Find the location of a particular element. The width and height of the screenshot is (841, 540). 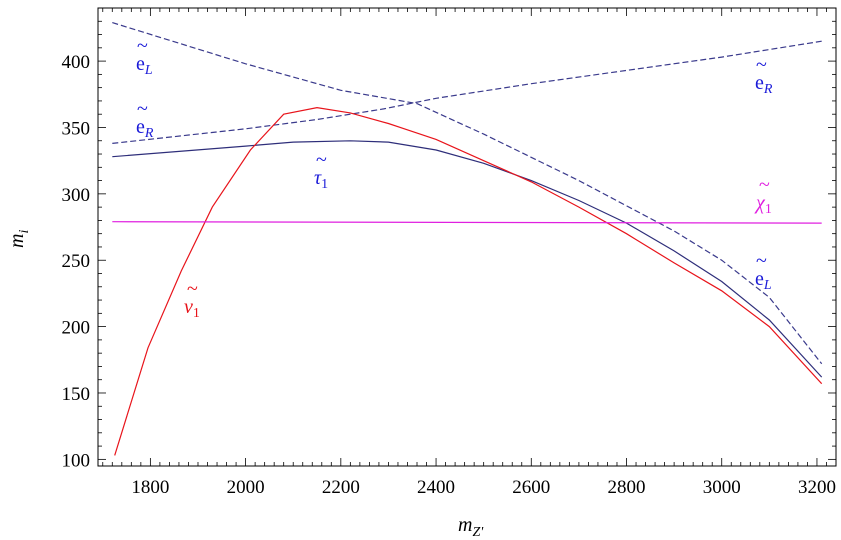

x-tick-label: 2400 is located at coordinates (436, 487).